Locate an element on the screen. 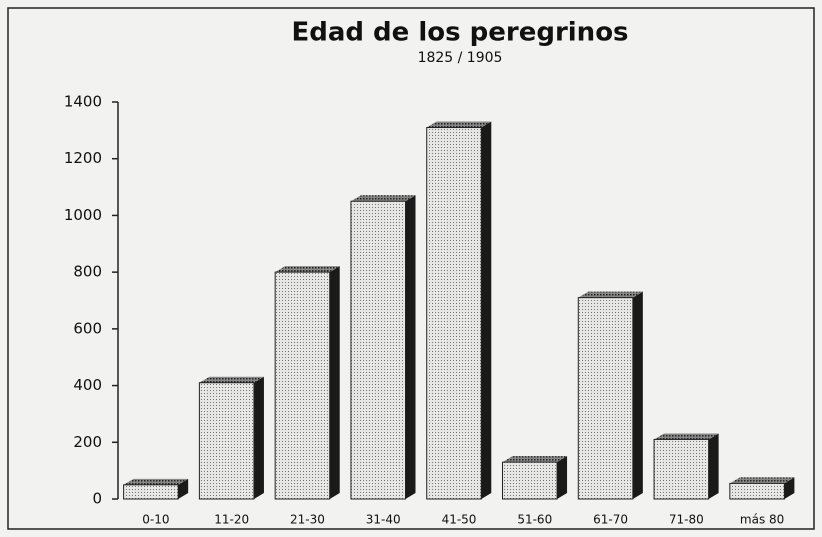 The image size is (822, 537). x-tick-label: 41-50 is located at coordinates (459, 520).